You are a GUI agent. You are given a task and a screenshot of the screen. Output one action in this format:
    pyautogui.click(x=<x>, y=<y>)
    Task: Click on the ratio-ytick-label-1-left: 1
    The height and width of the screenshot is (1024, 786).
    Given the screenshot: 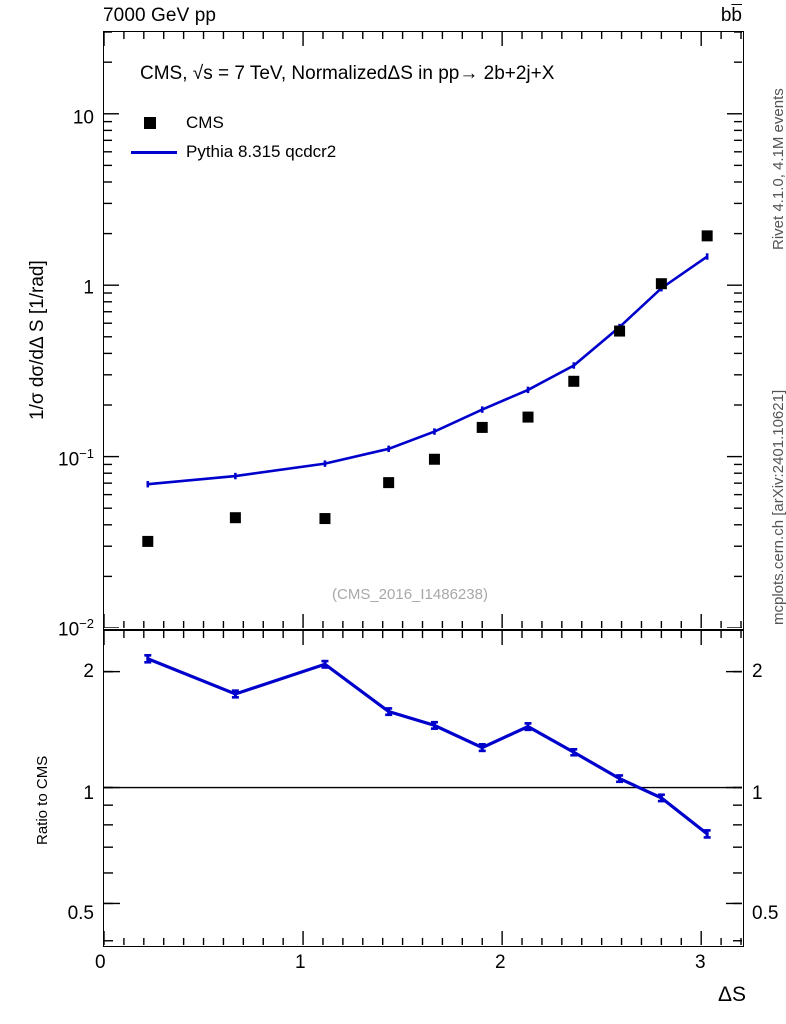 What is the action you would take?
    pyautogui.click(x=88, y=793)
    